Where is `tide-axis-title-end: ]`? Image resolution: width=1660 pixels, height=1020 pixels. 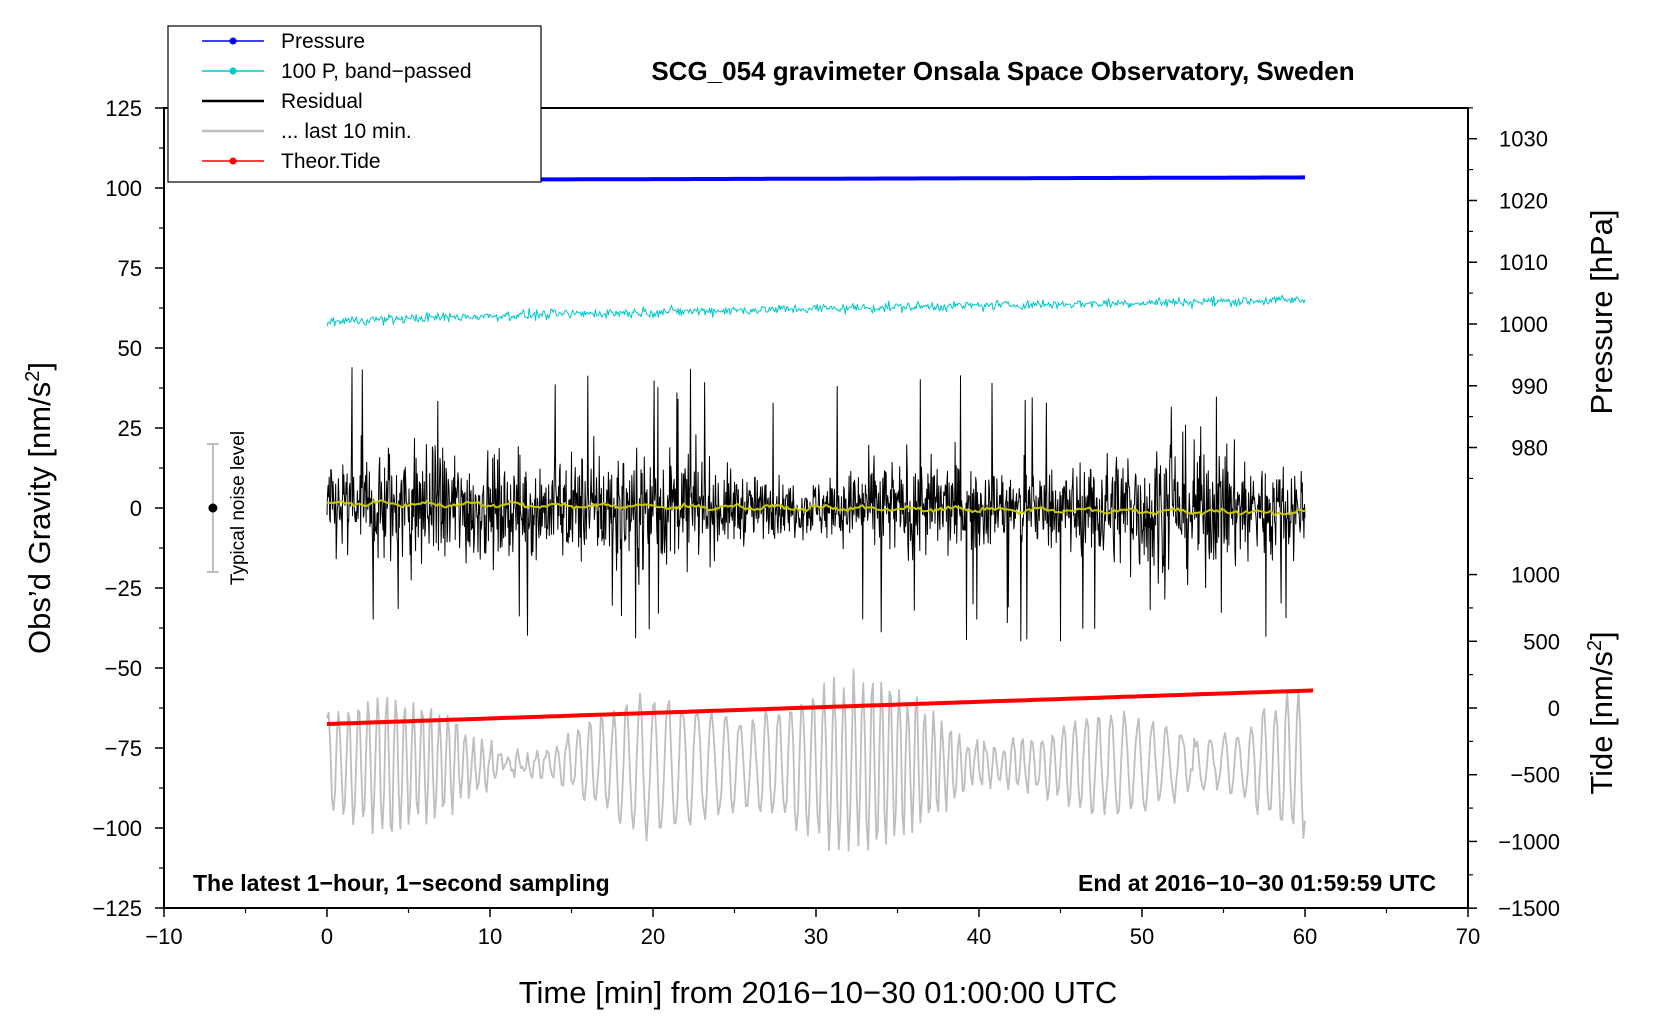 tide-axis-title-end: ] is located at coordinates (1601, 635).